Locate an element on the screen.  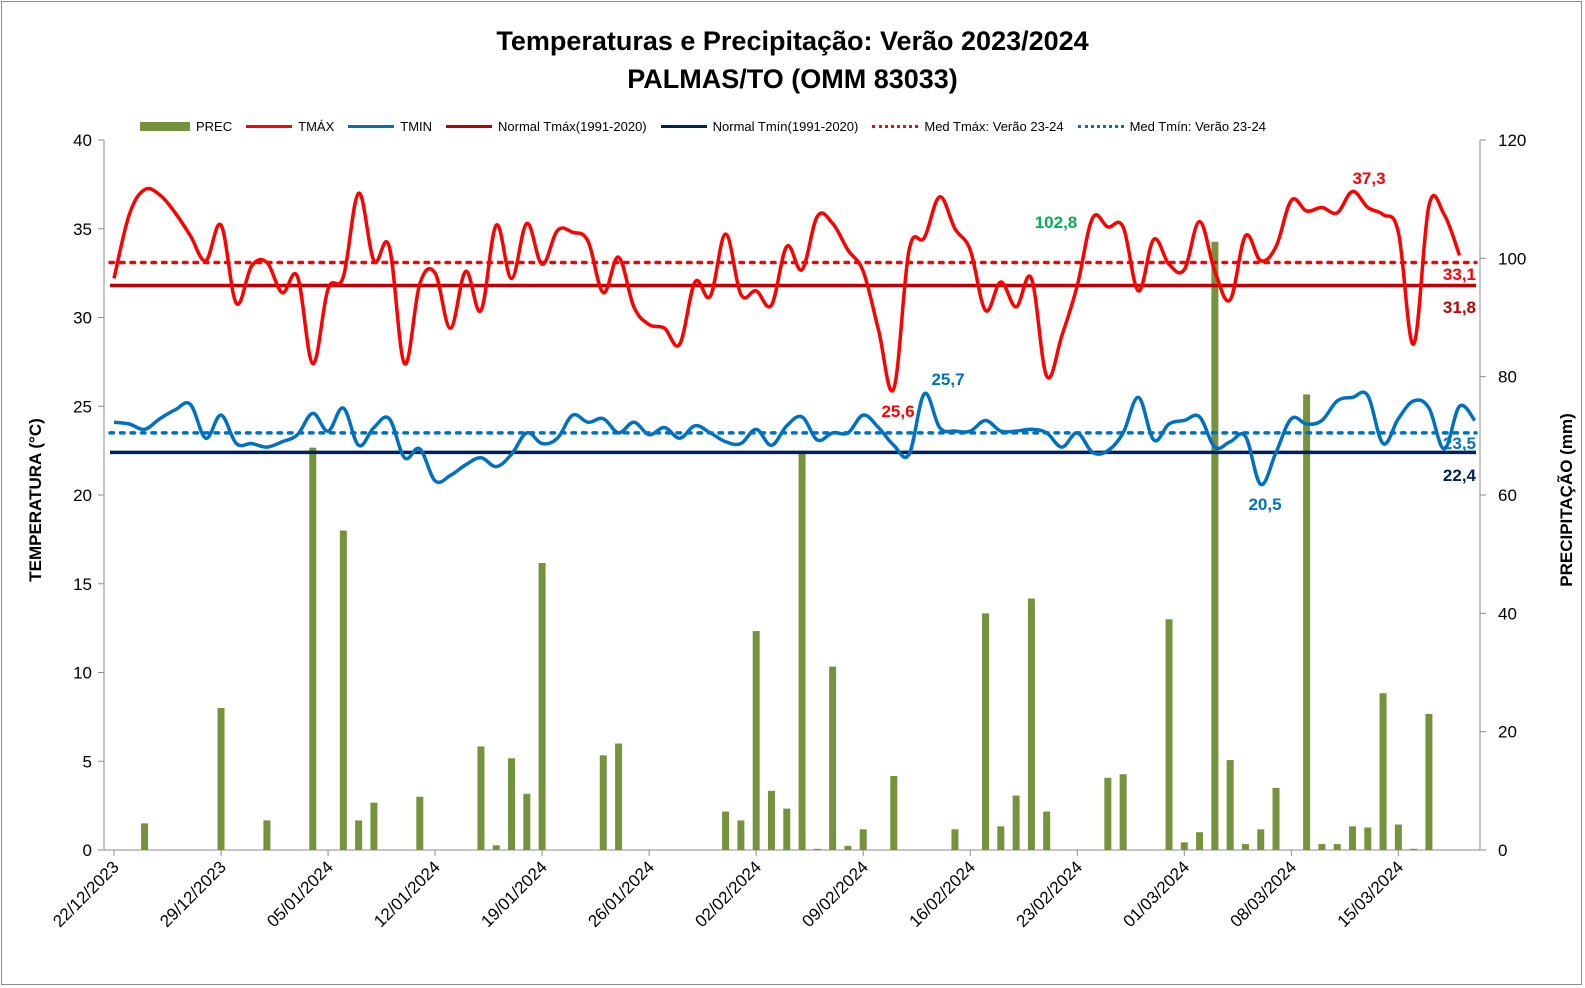
y-tick-label-right: 100 is located at coordinates (1512, 258).